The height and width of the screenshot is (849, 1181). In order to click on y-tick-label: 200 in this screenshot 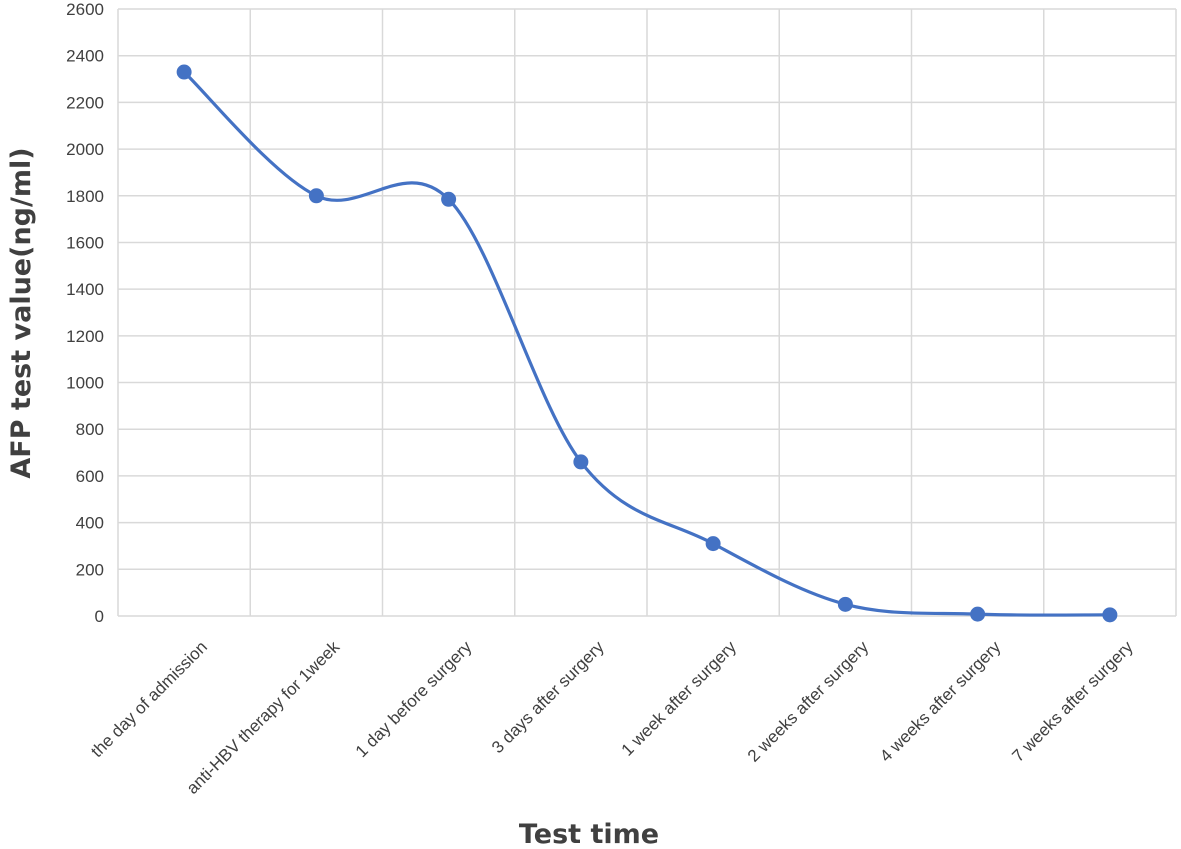, I will do `click(90, 569)`.